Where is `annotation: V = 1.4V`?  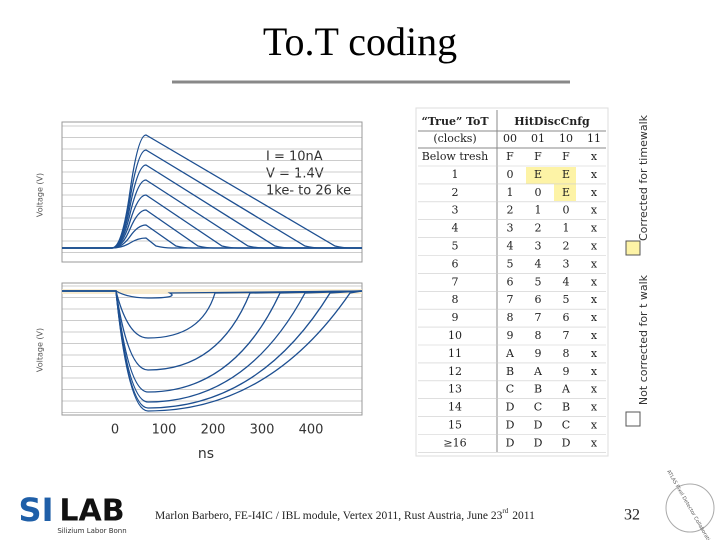
annotation: V = 1.4V is located at coordinates (295, 174).